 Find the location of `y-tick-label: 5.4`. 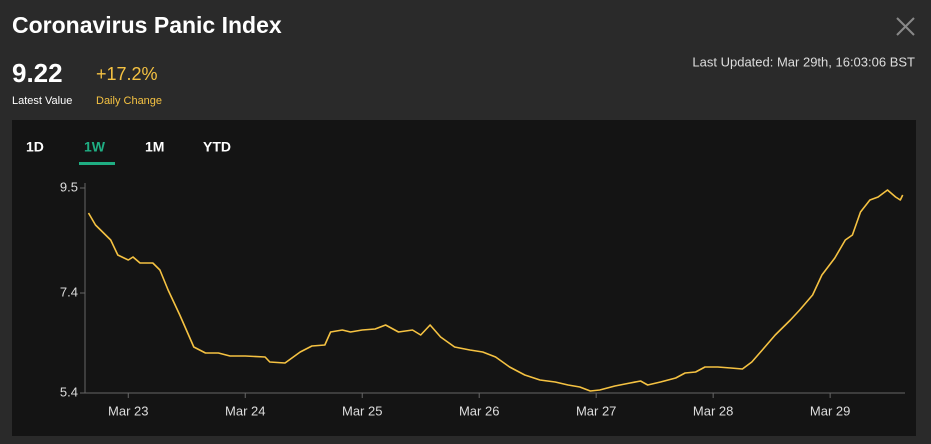

y-tick-label: 5.4 is located at coordinates (69, 391).